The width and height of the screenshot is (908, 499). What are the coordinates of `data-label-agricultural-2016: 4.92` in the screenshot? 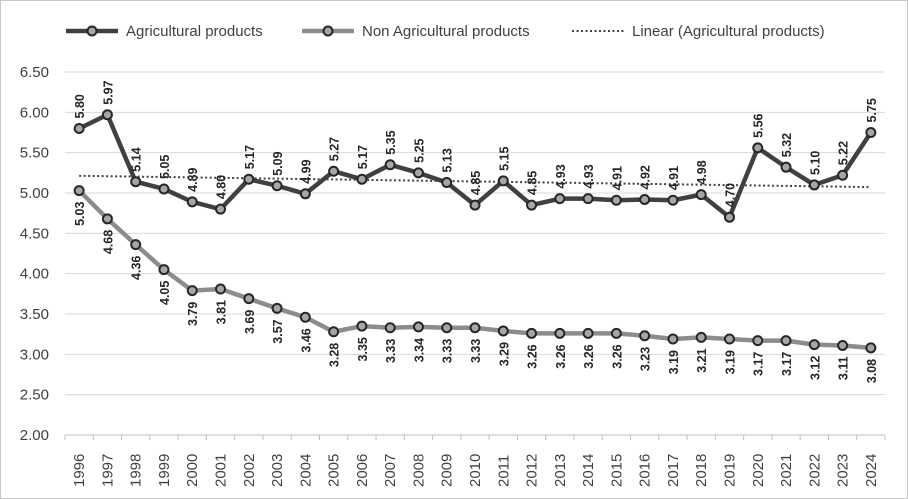 It's located at (646, 177).